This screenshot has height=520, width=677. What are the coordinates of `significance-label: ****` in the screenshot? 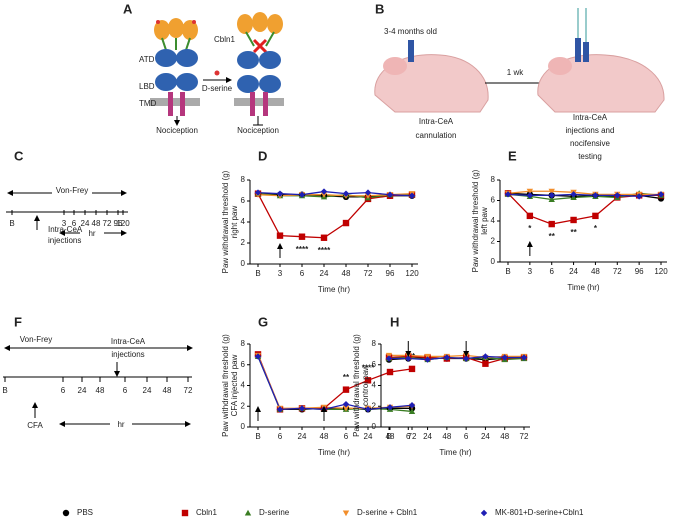 It's located at (302, 249).